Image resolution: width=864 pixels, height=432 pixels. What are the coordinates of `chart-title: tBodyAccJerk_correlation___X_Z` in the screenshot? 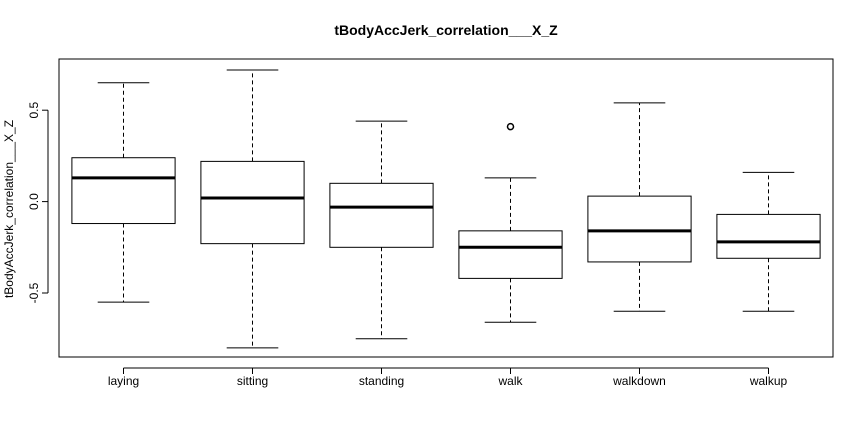 It's located at (446, 30).